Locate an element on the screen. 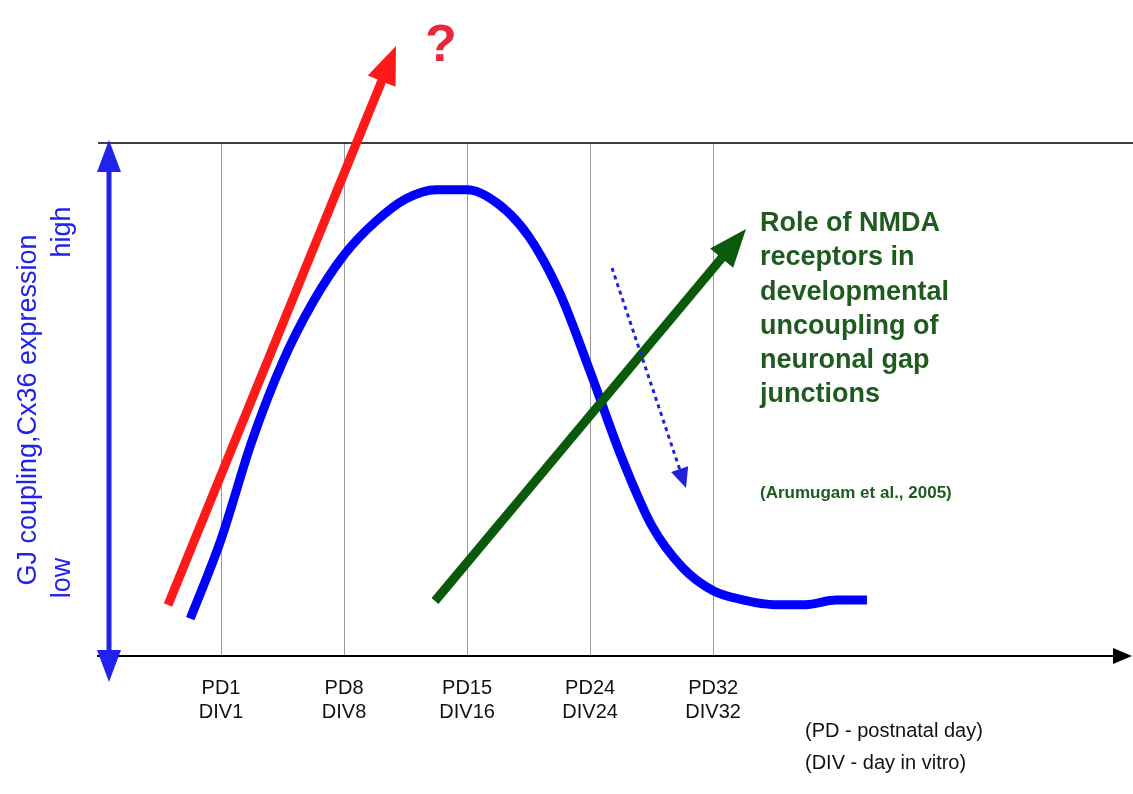 This screenshot has width=1133, height=794. x-tick-label: PD1 DIV1 is located at coordinates (221, 698).